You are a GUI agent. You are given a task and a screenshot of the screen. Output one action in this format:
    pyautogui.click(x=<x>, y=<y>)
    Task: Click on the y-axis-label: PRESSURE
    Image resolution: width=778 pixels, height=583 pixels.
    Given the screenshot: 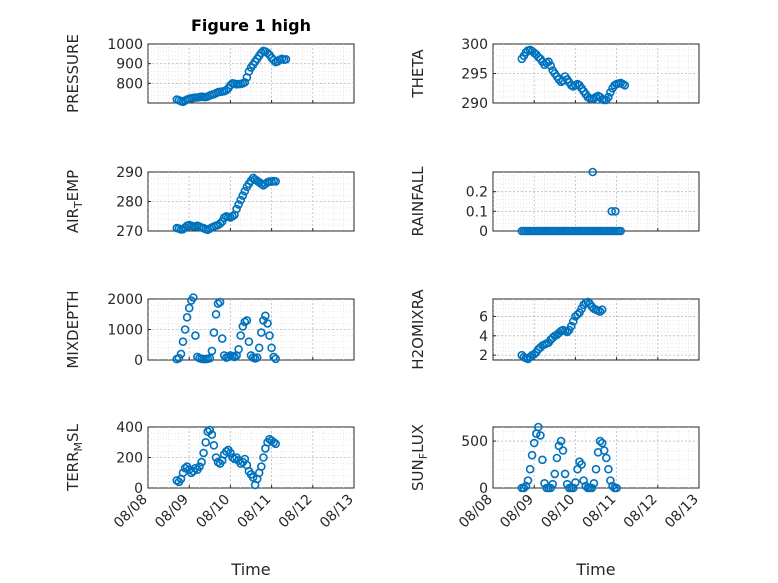 What is the action you would take?
    pyautogui.click(x=73, y=73)
    